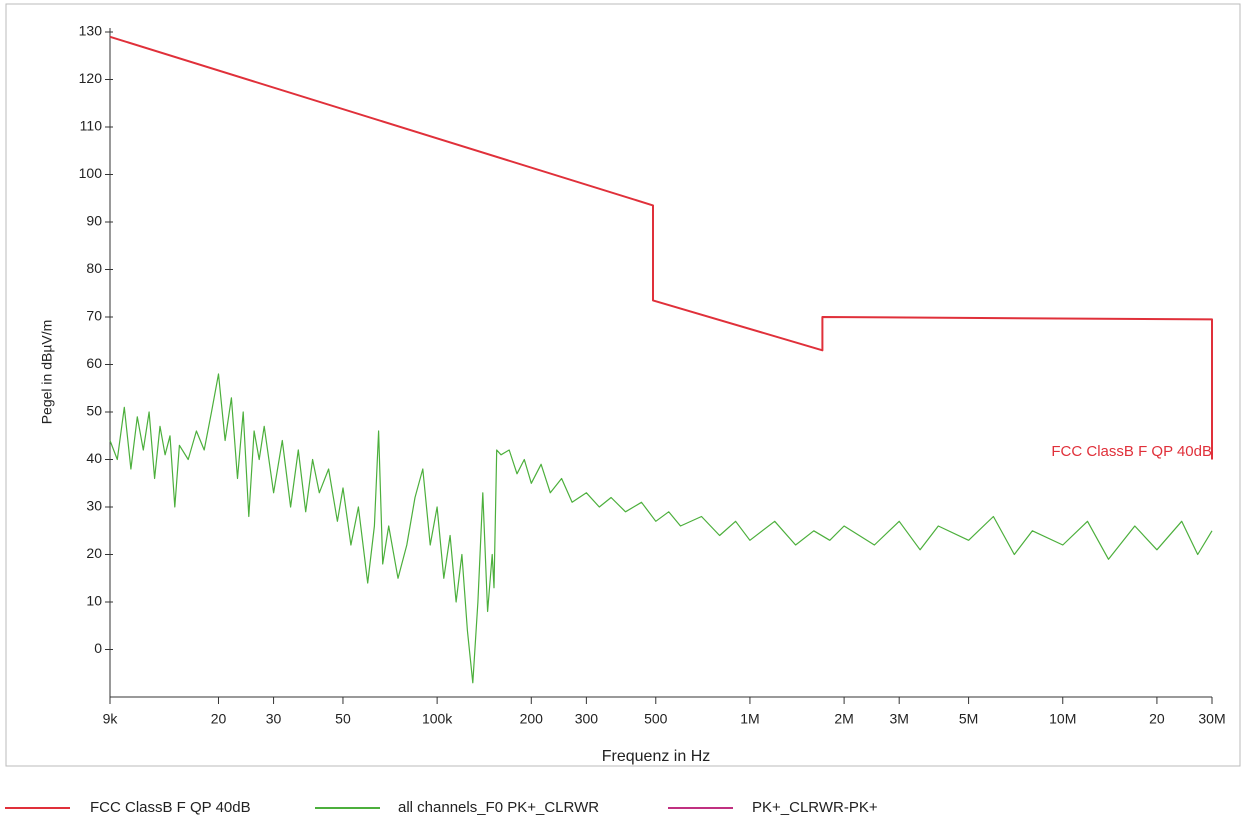 This screenshot has height=822, width=1244. I want to click on annotation: FCC ClassB F QP 40dB, so click(1131, 451).